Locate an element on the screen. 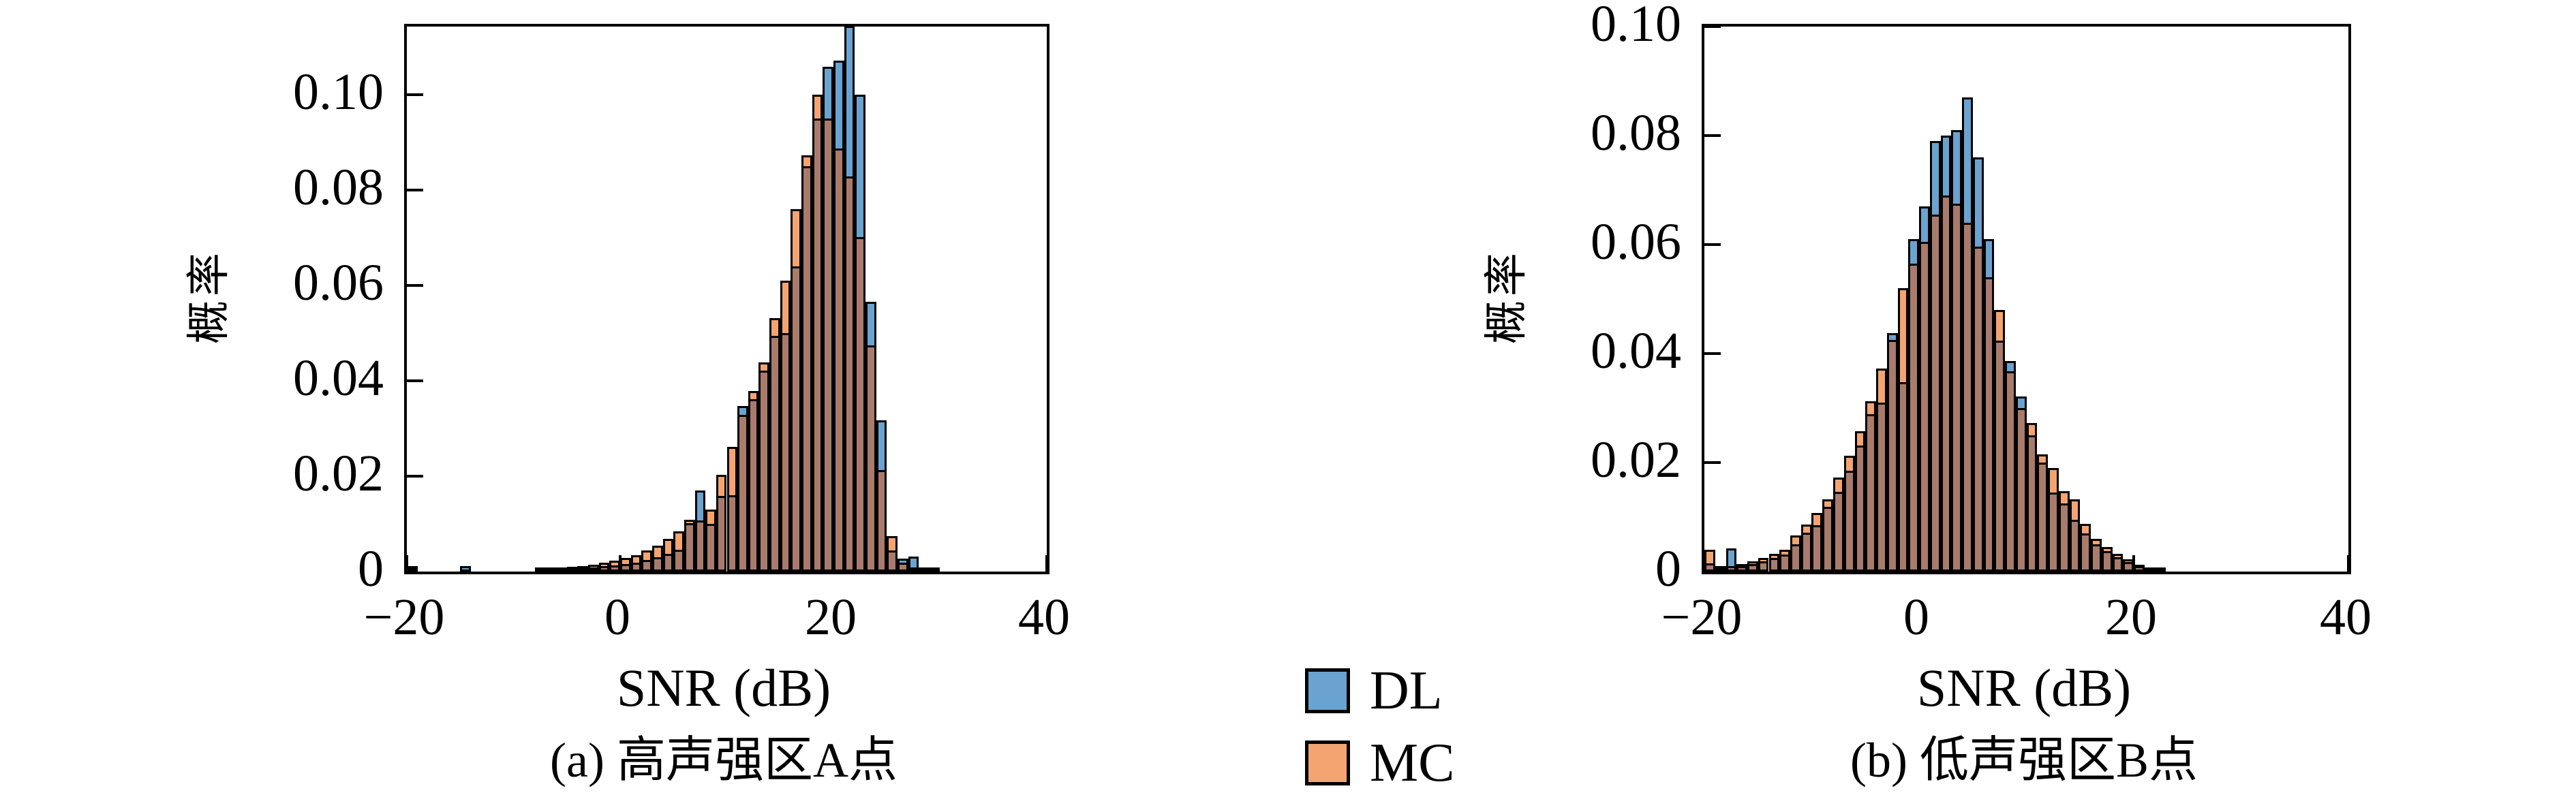 This screenshot has height=795, width=2576. x-tick-label: −20 is located at coordinates (404, 617).